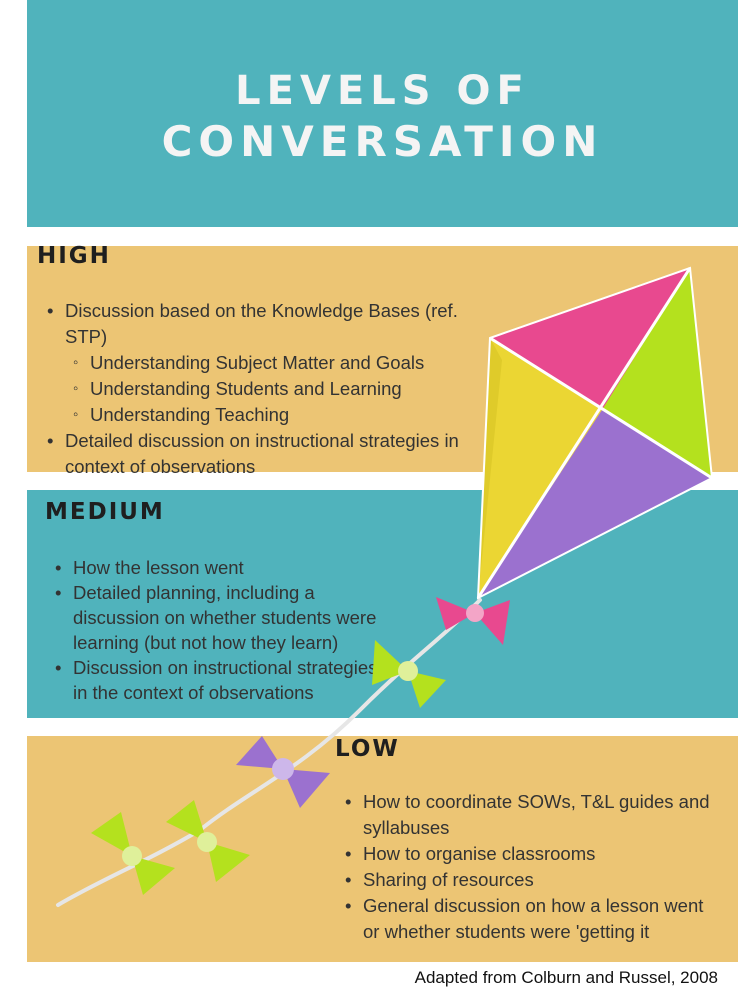  What do you see at coordinates (74, 256) in the screenshot?
I see `high-heading: HIGH` at bounding box center [74, 256].